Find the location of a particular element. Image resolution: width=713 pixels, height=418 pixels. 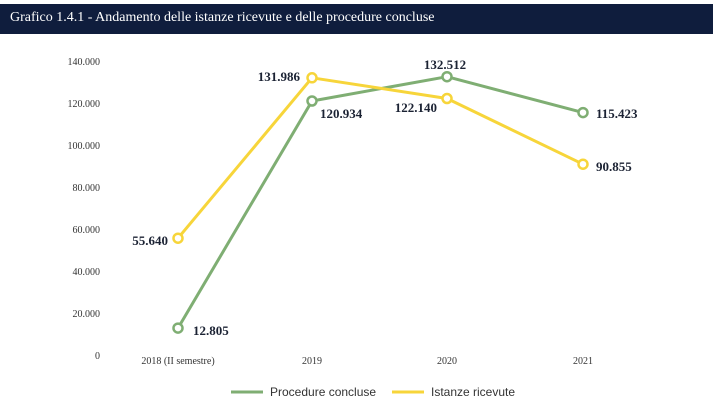

data-label: 131.986 is located at coordinates (279, 76).